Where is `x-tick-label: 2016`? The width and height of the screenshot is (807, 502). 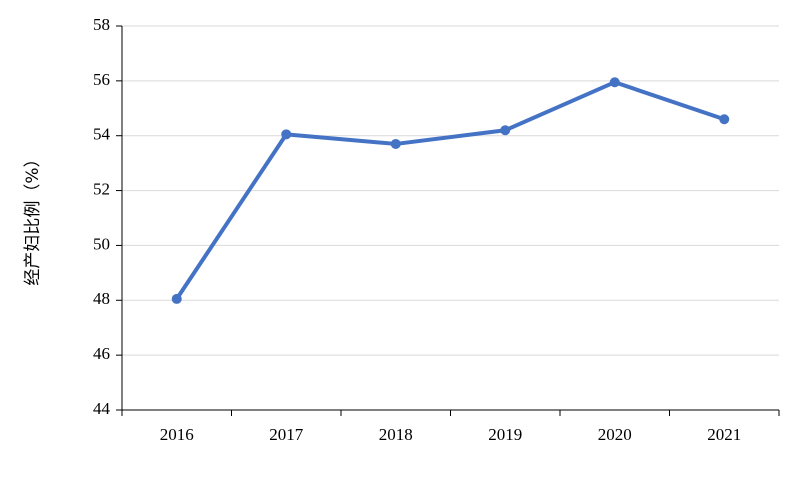
x-tick-label: 2016 is located at coordinates (177, 434).